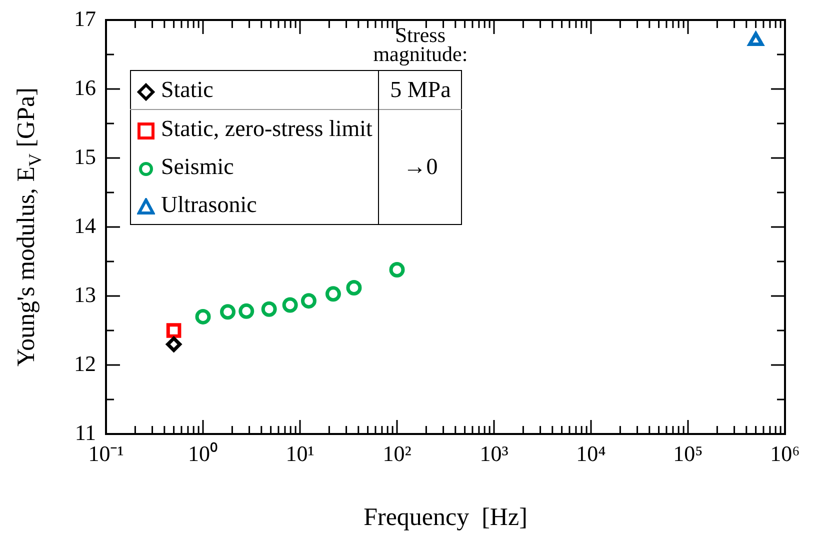  What do you see at coordinates (209, 205) in the screenshot?
I see `legend-label: Ultrasonic` at bounding box center [209, 205].